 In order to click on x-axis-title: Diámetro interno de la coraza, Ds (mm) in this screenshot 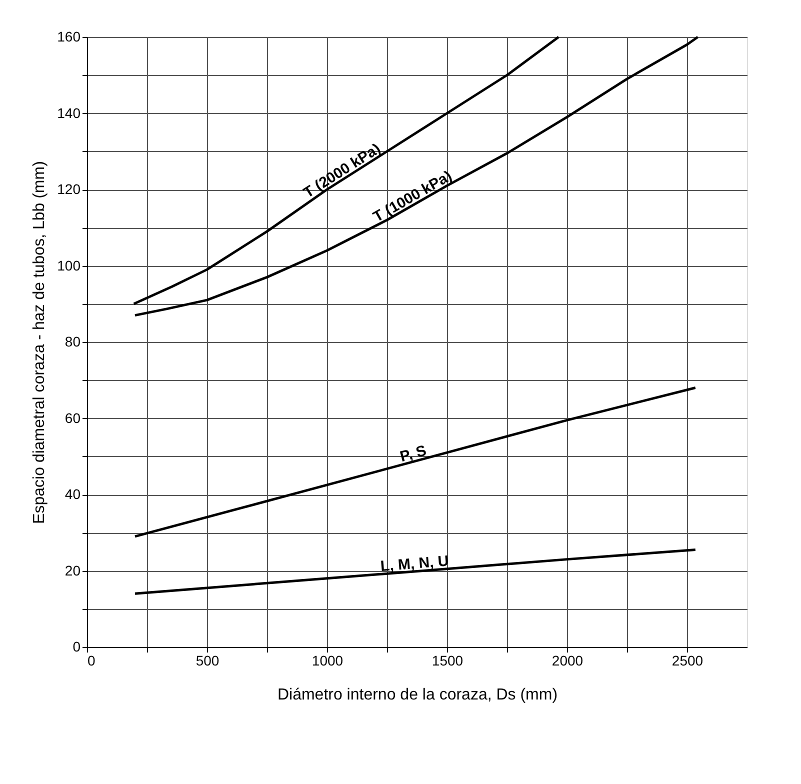, I will do `click(417, 695)`.